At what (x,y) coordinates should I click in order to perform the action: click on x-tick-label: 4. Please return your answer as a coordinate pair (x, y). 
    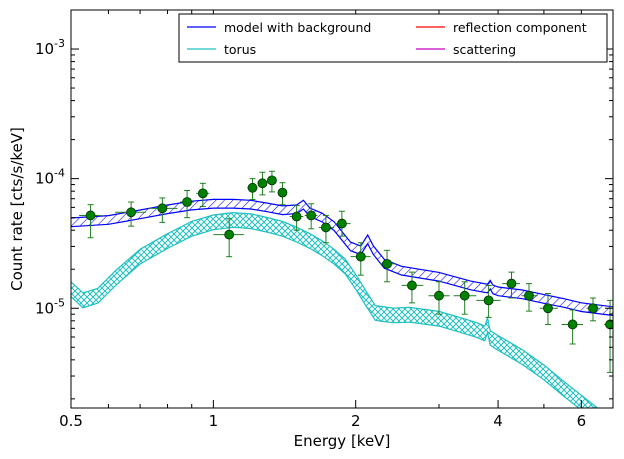
    Looking at the image, I should click on (498, 421).